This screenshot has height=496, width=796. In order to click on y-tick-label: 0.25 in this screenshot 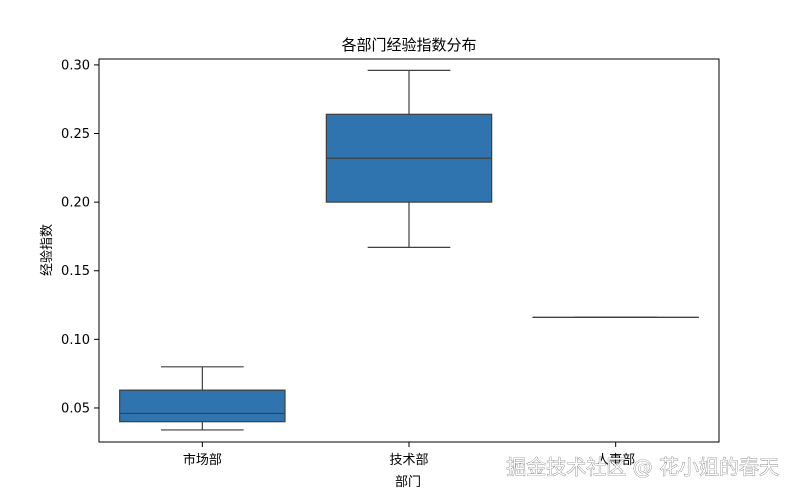, I will do `click(75, 134)`.